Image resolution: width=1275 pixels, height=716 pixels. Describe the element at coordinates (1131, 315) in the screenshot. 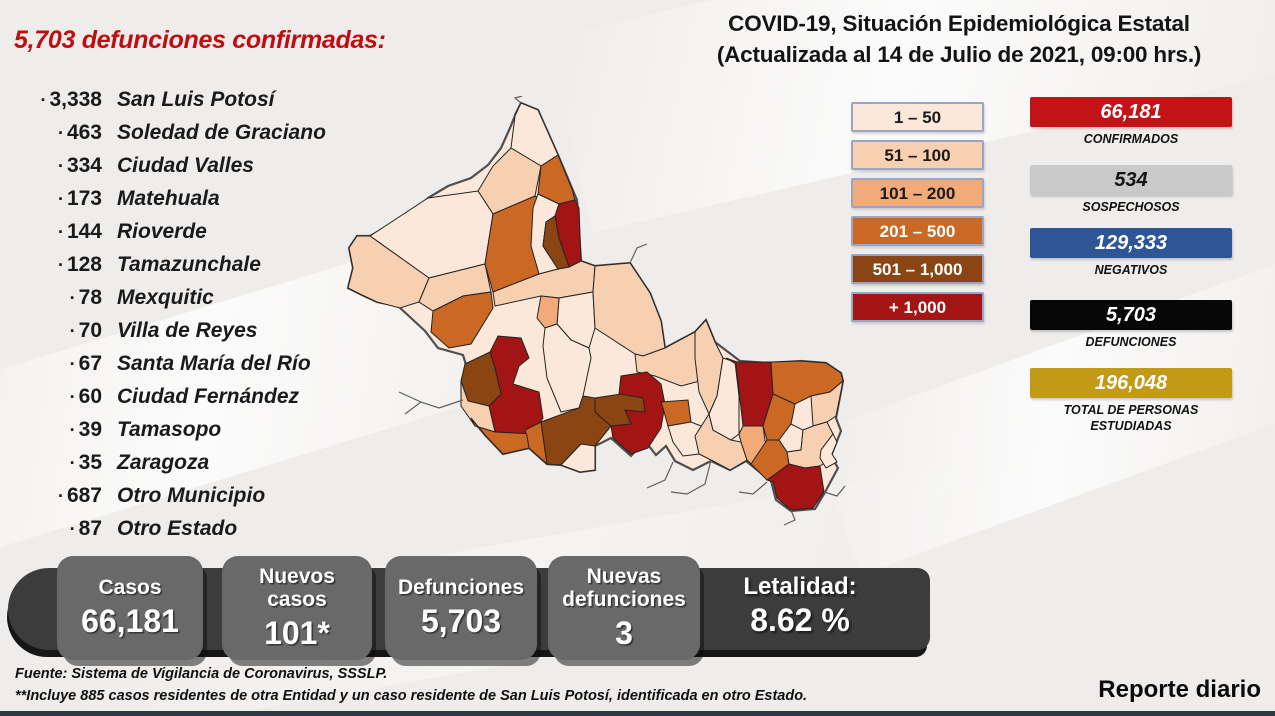

I see `stat-value: 5,703` at that location.